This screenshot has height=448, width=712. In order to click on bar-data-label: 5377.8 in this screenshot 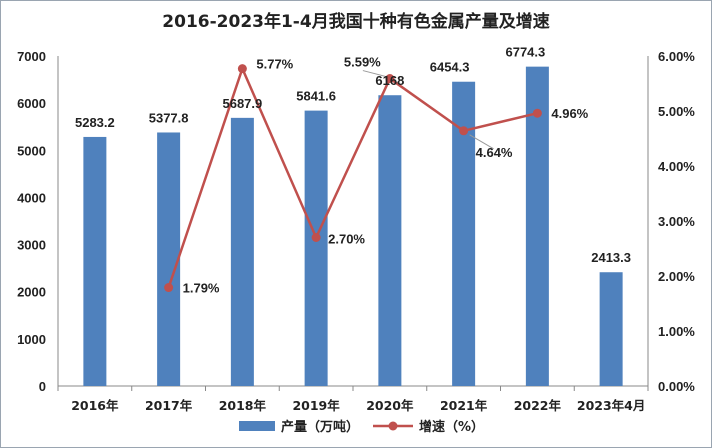, I will do `click(169, 117)`.